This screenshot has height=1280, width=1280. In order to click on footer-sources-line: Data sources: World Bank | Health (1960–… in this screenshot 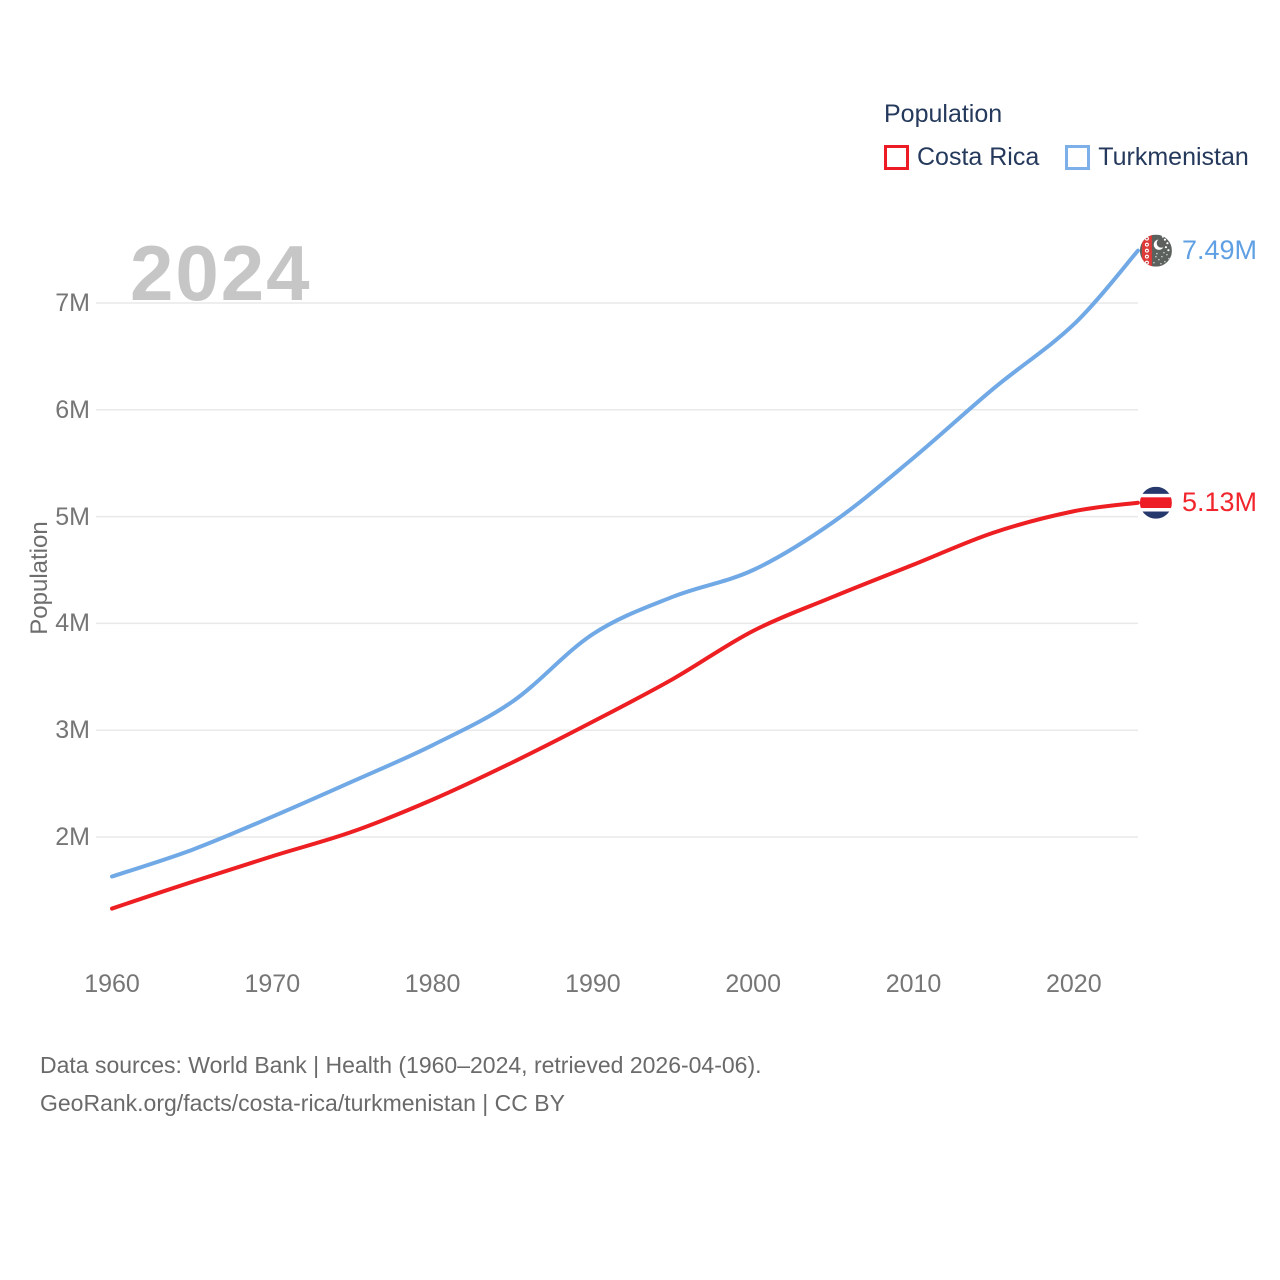, I will do `click(401, 1065)`.